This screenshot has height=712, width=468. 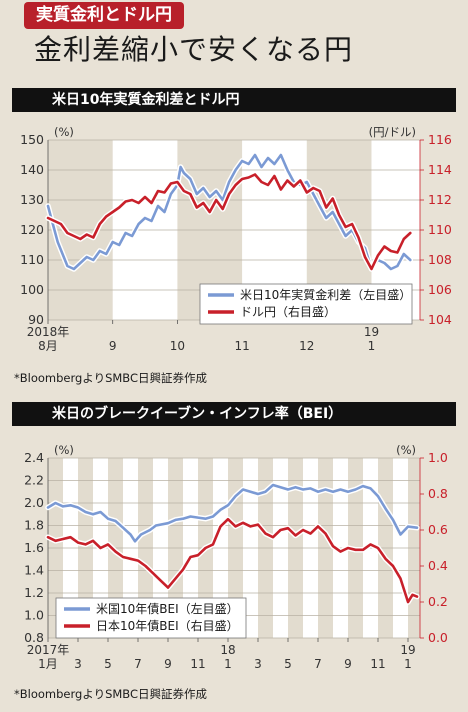 What do you see at coordinates (440, 229) in the screenshot?
I see `chart1-right-tick-label: 110` at bounding box center [440, 229].